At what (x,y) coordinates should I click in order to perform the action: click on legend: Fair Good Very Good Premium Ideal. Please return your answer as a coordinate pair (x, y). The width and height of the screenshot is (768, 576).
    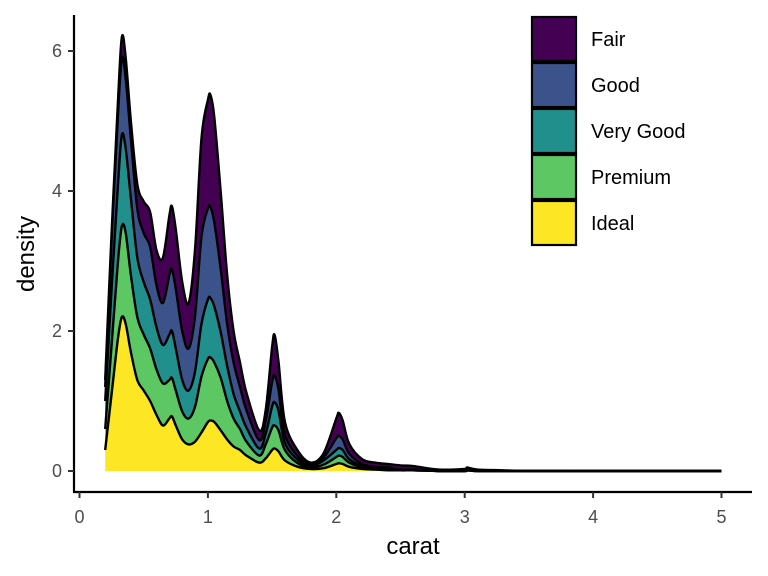
    Looking at the image, I should click on (608, 131).